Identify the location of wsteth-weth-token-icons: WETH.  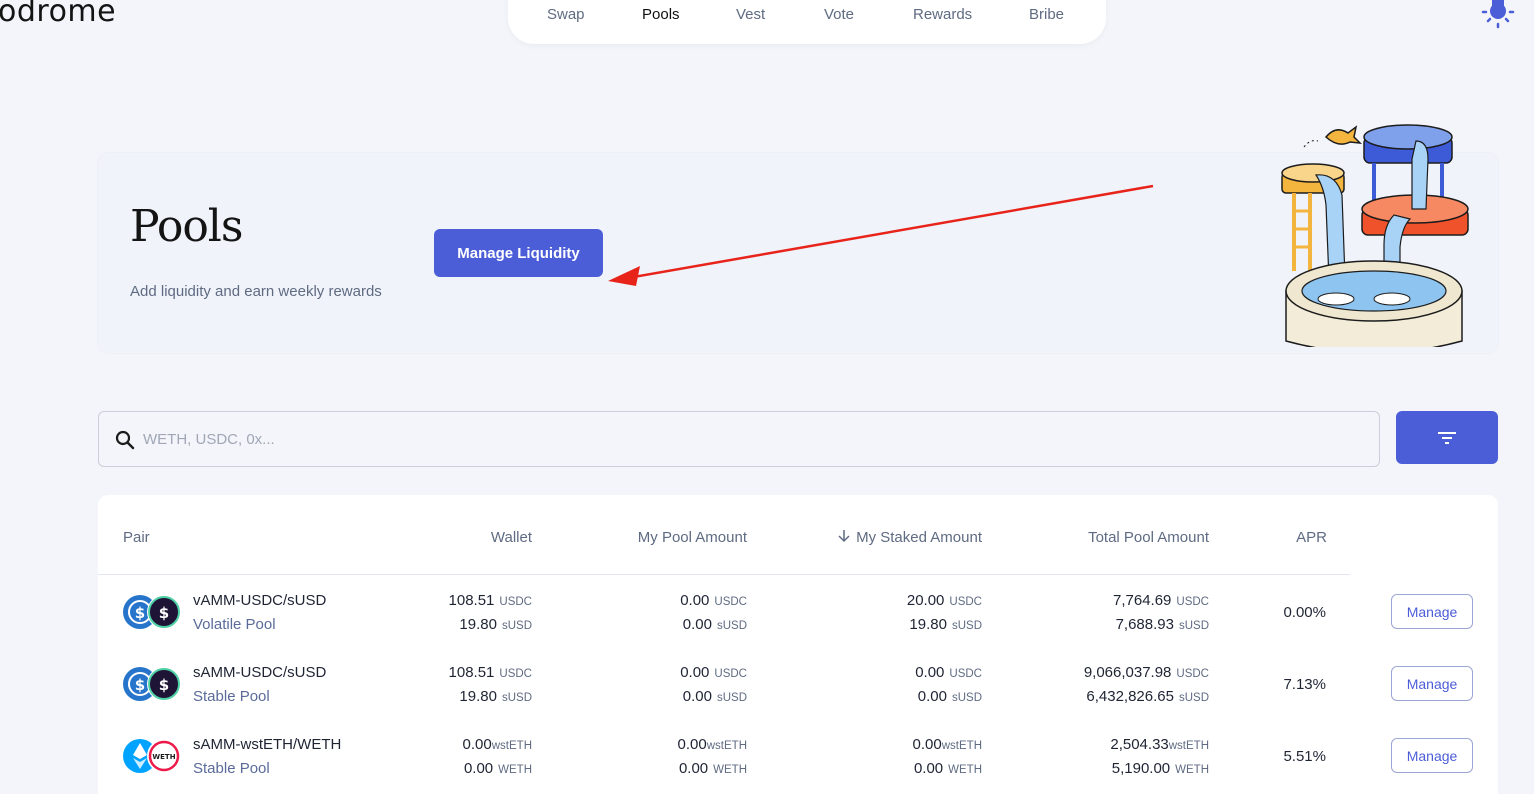
(152, 756).